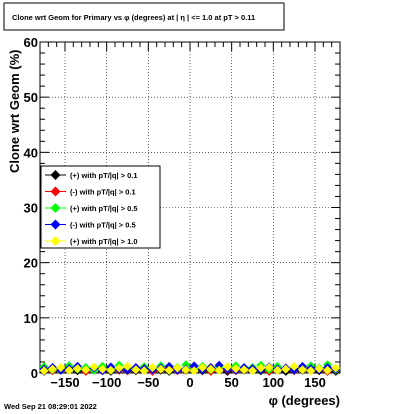  I want to click on x-tick-label: 150, so click(315, 382).